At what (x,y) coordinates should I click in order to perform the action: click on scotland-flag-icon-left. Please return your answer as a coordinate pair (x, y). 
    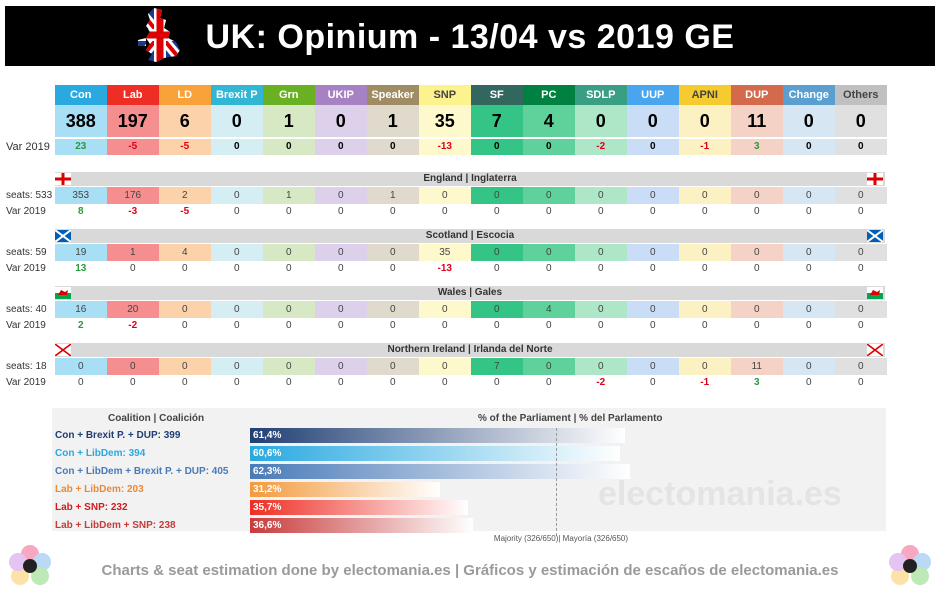
    Looking at the image, I should click on (63, 236).